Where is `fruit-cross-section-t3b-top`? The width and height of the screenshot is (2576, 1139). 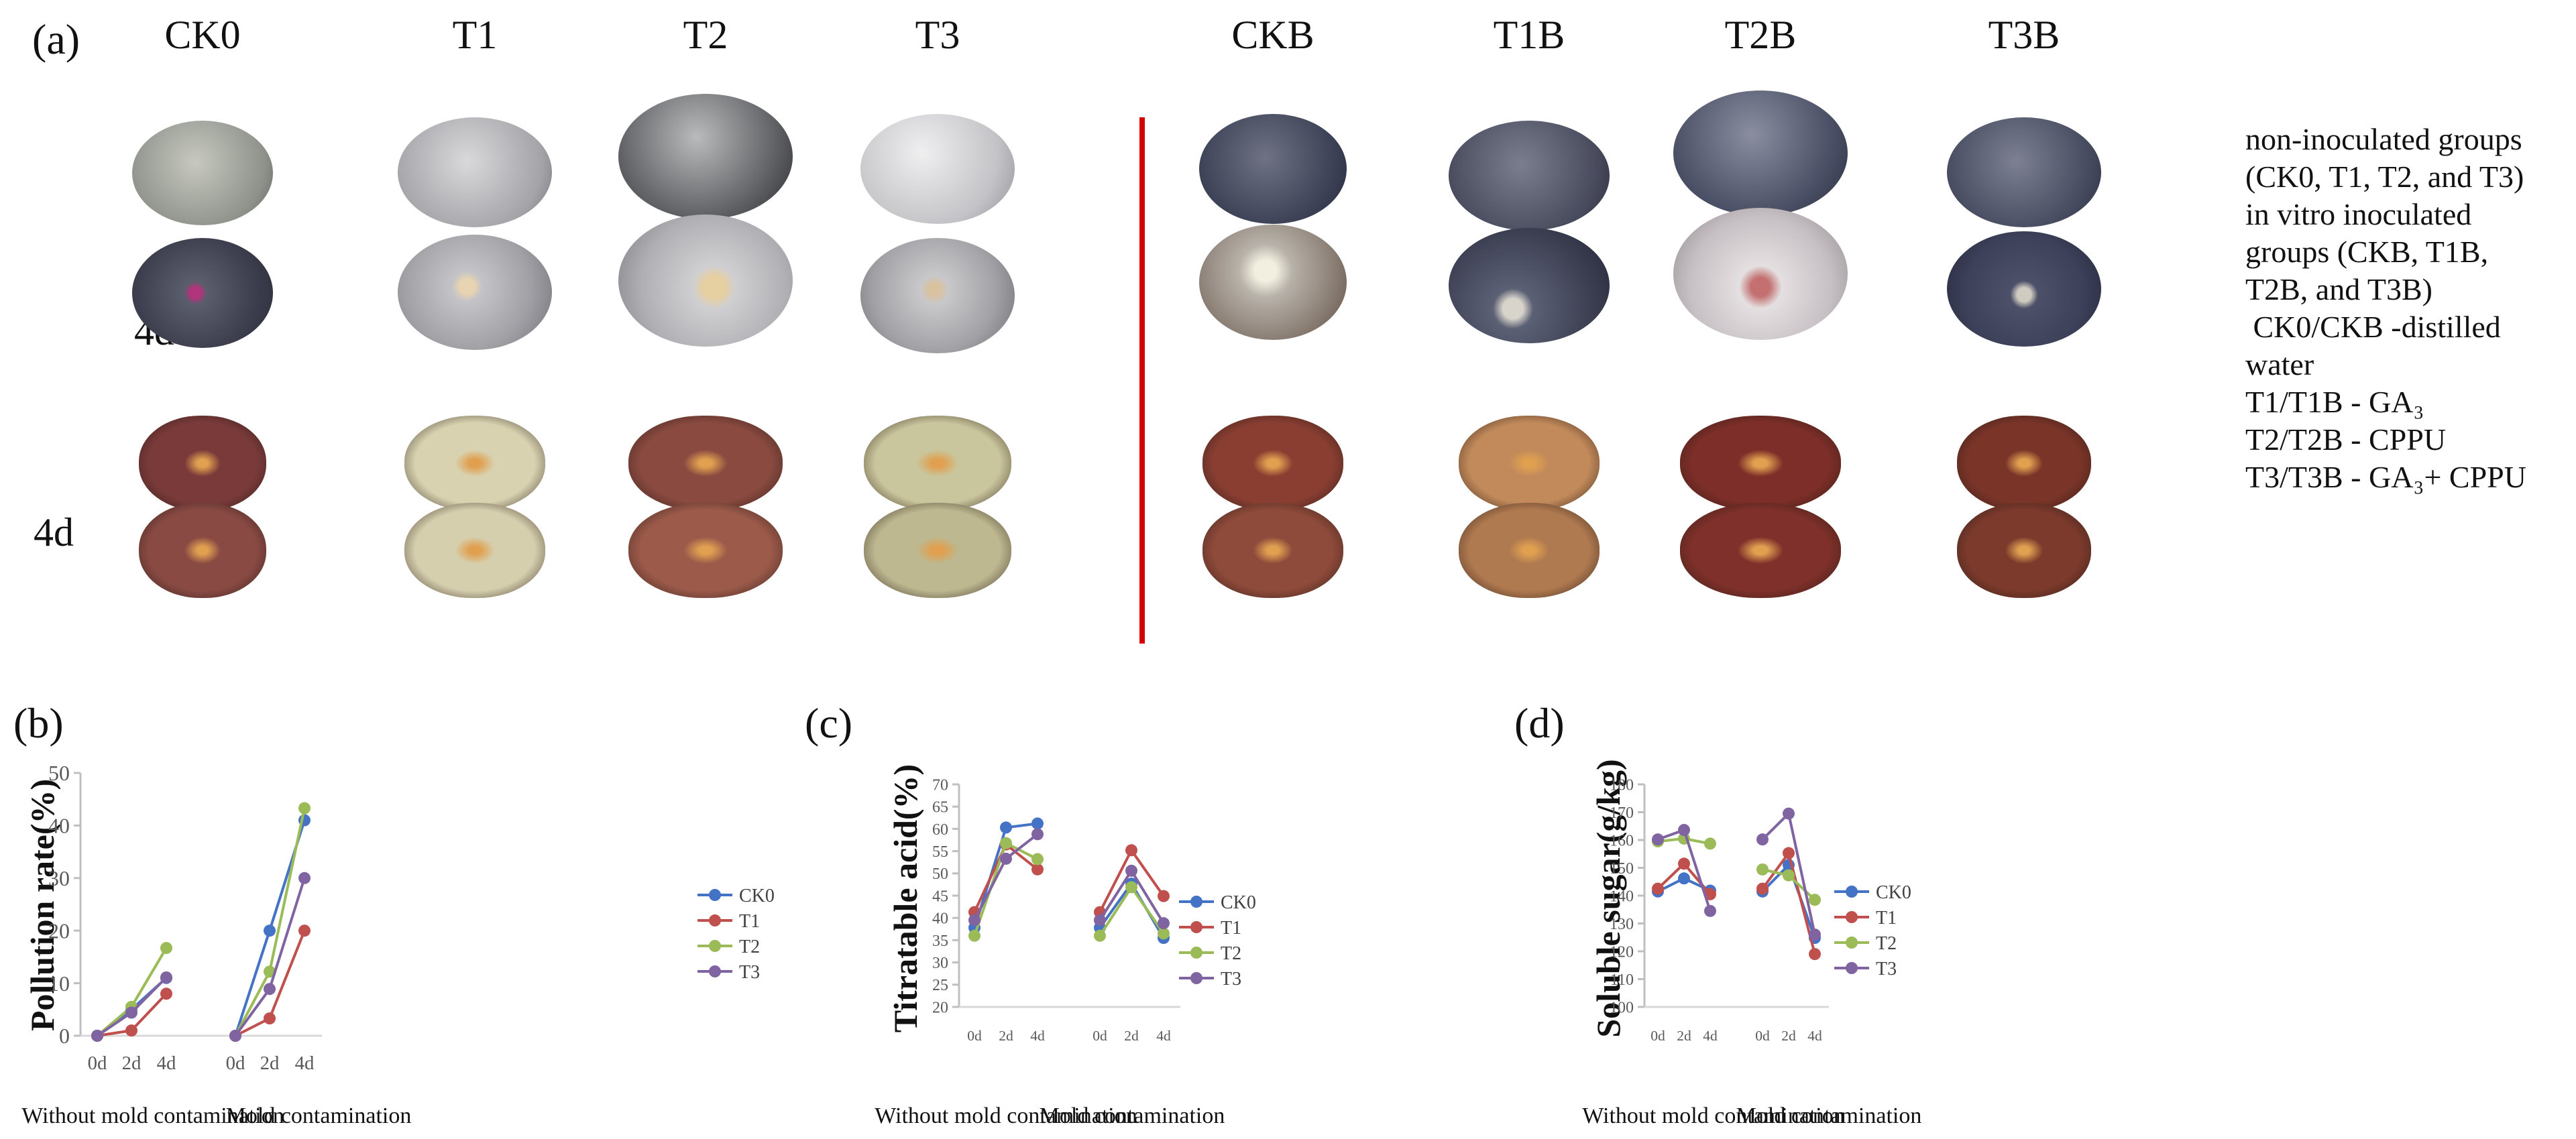 fruit-cross-section-t3b-top is located at coordinates (2024, 464).